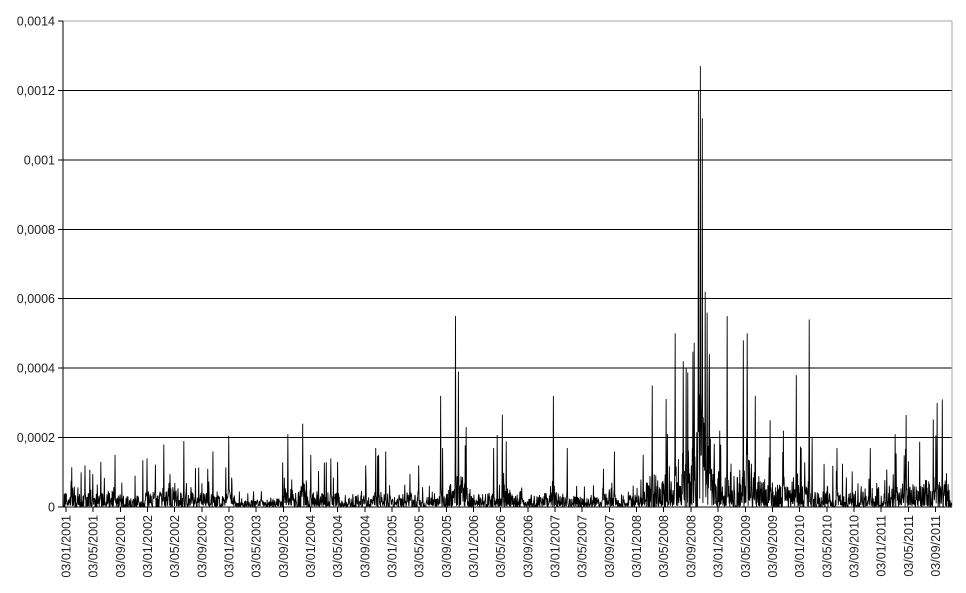  I want to click on y-tick-label: 0,0004, so click(36, 369).